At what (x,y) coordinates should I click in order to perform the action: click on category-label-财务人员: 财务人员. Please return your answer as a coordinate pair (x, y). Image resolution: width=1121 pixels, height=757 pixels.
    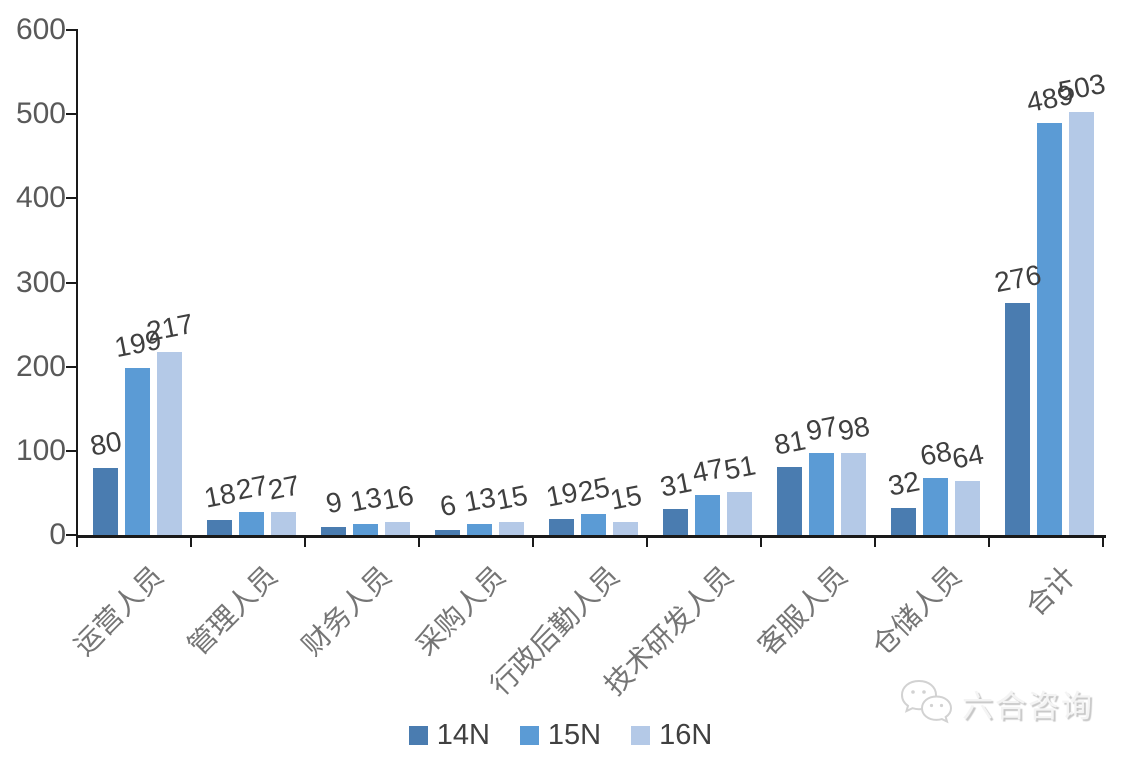
    Looking at the image, I should click on (347, 611).